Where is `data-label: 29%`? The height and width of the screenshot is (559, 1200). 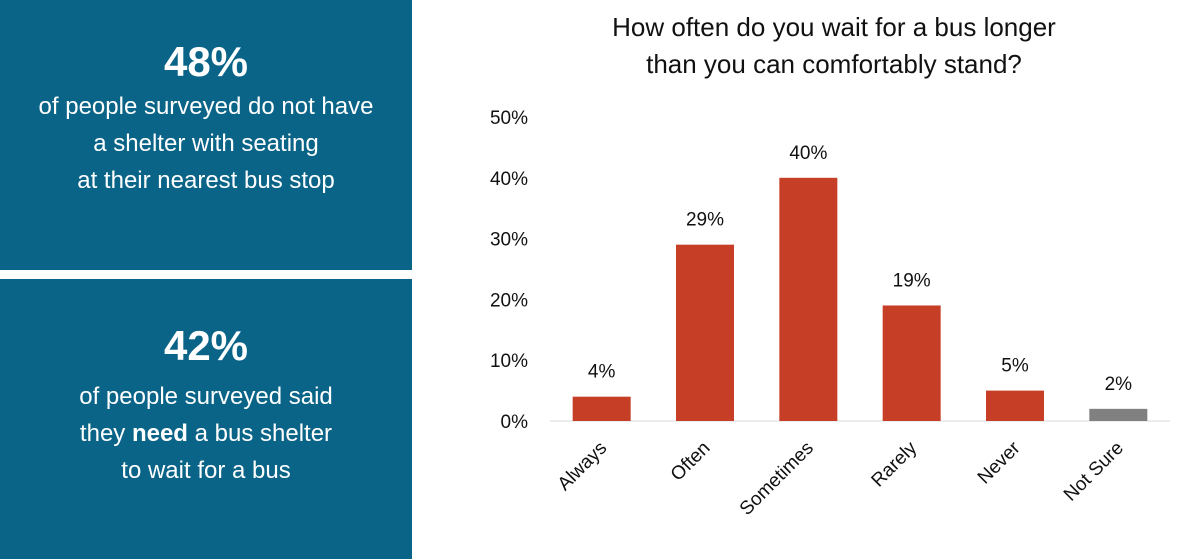
data-label: 29% is located at coordinates (705, 220).